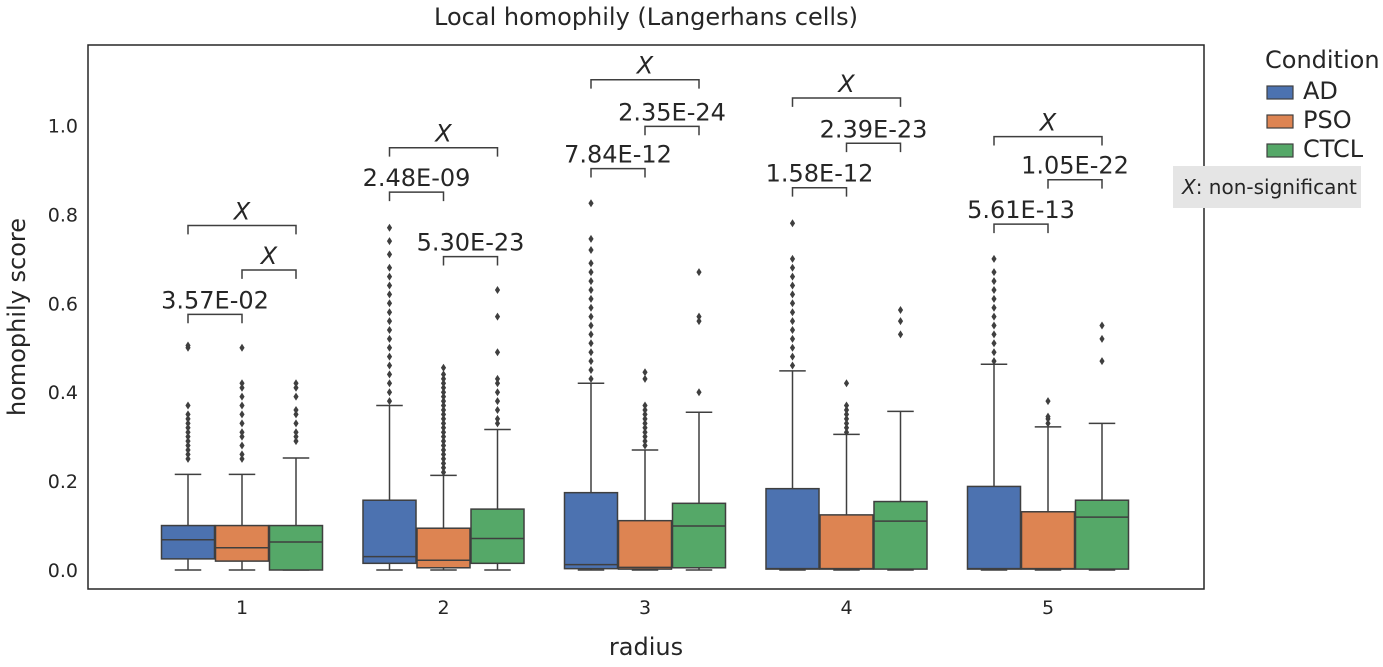 This screenshot has width=1383, height=667. Describe the element at coordinates (1327, 120) in the screenshot. I see `legend-label-pso: PSO` at that location.